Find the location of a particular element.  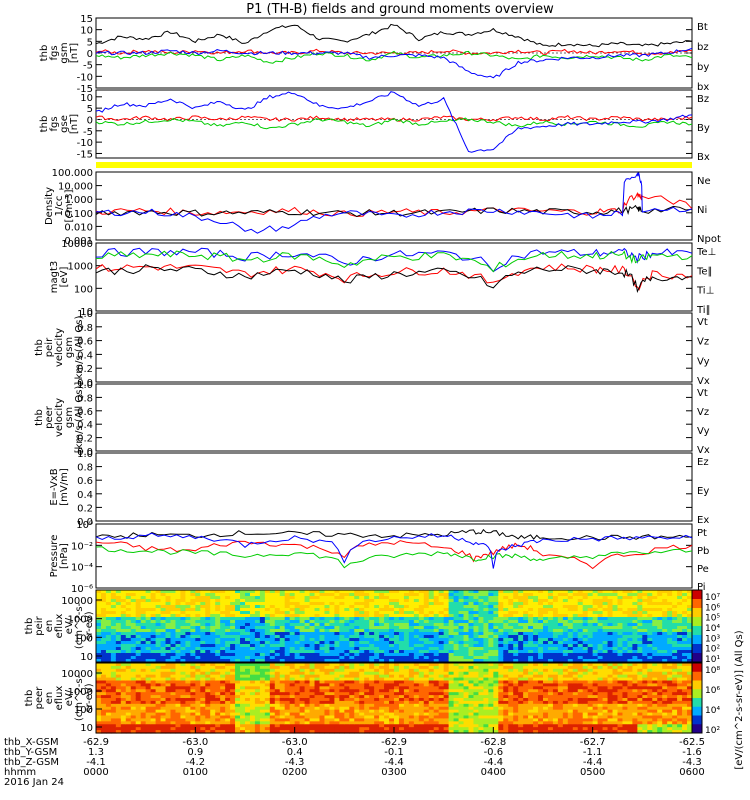

ytick-label: -15 is located at coordinates (85, 89).